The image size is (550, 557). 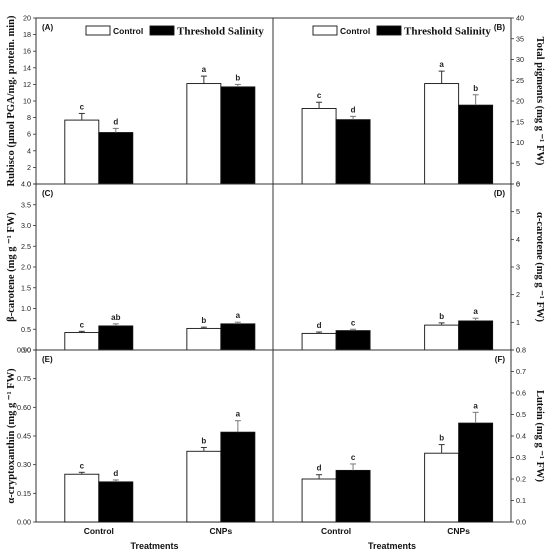 What do you see at coordinates (442, 487) in the screenshot?
I see `bar-F-cnps-control` at bounding box center [442, 487].